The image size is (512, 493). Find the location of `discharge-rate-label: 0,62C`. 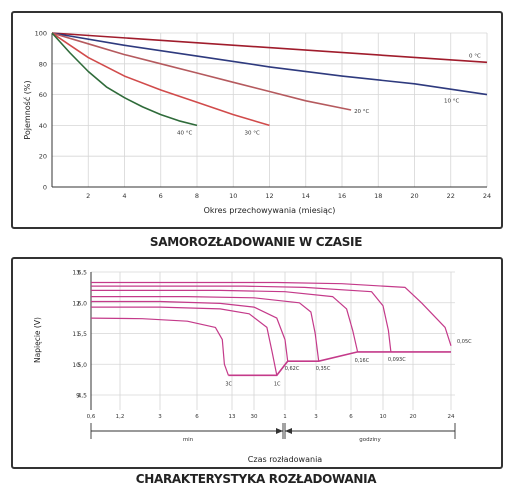

discharge-rate-label: 0,62C is located at coordinates (292, 369).